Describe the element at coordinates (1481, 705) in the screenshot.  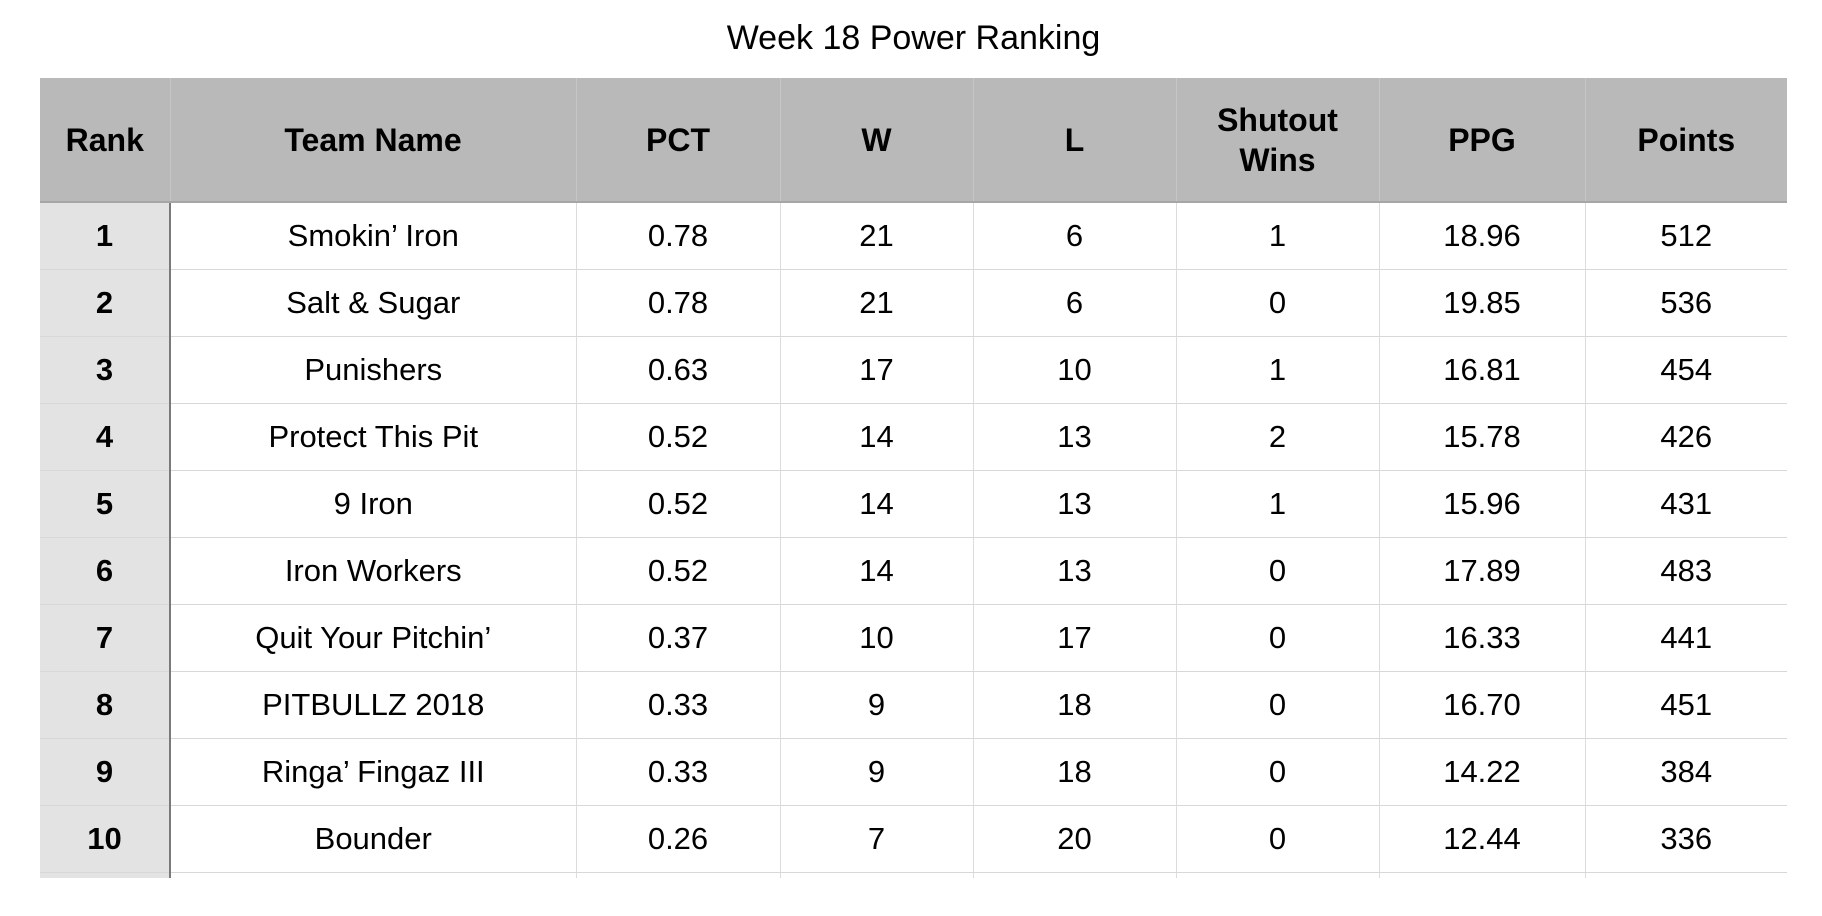
I see `cell-ppg: 16.70` at that location.